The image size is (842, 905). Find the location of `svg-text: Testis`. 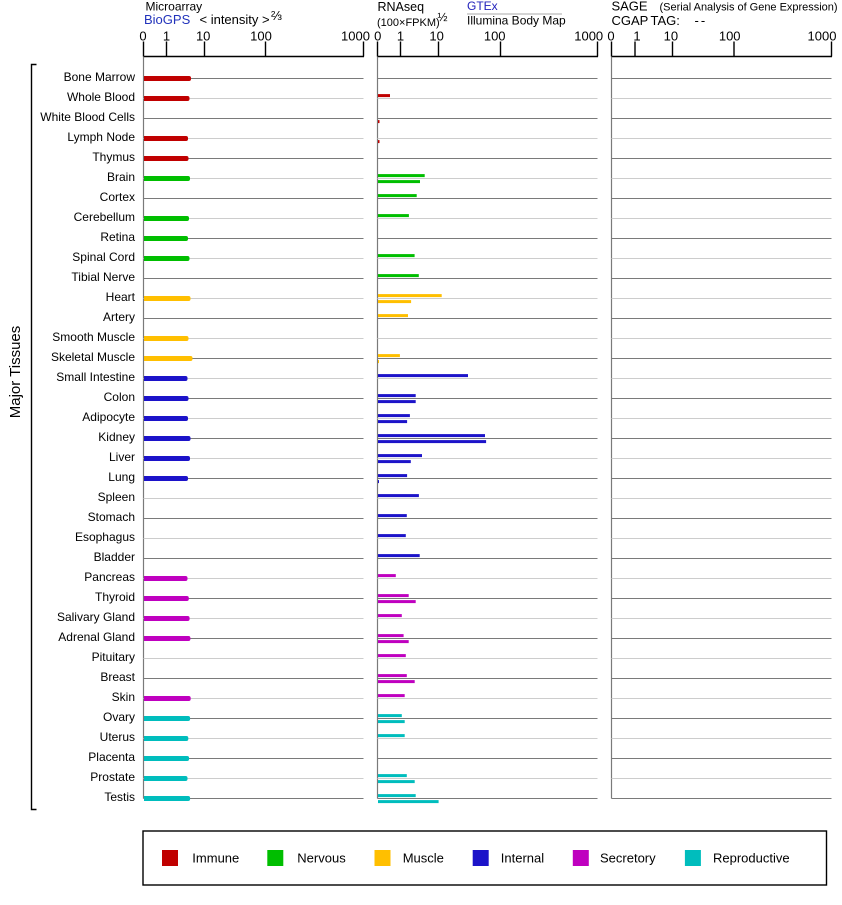

svg-text: Testis is located at coordinates (119, 797).